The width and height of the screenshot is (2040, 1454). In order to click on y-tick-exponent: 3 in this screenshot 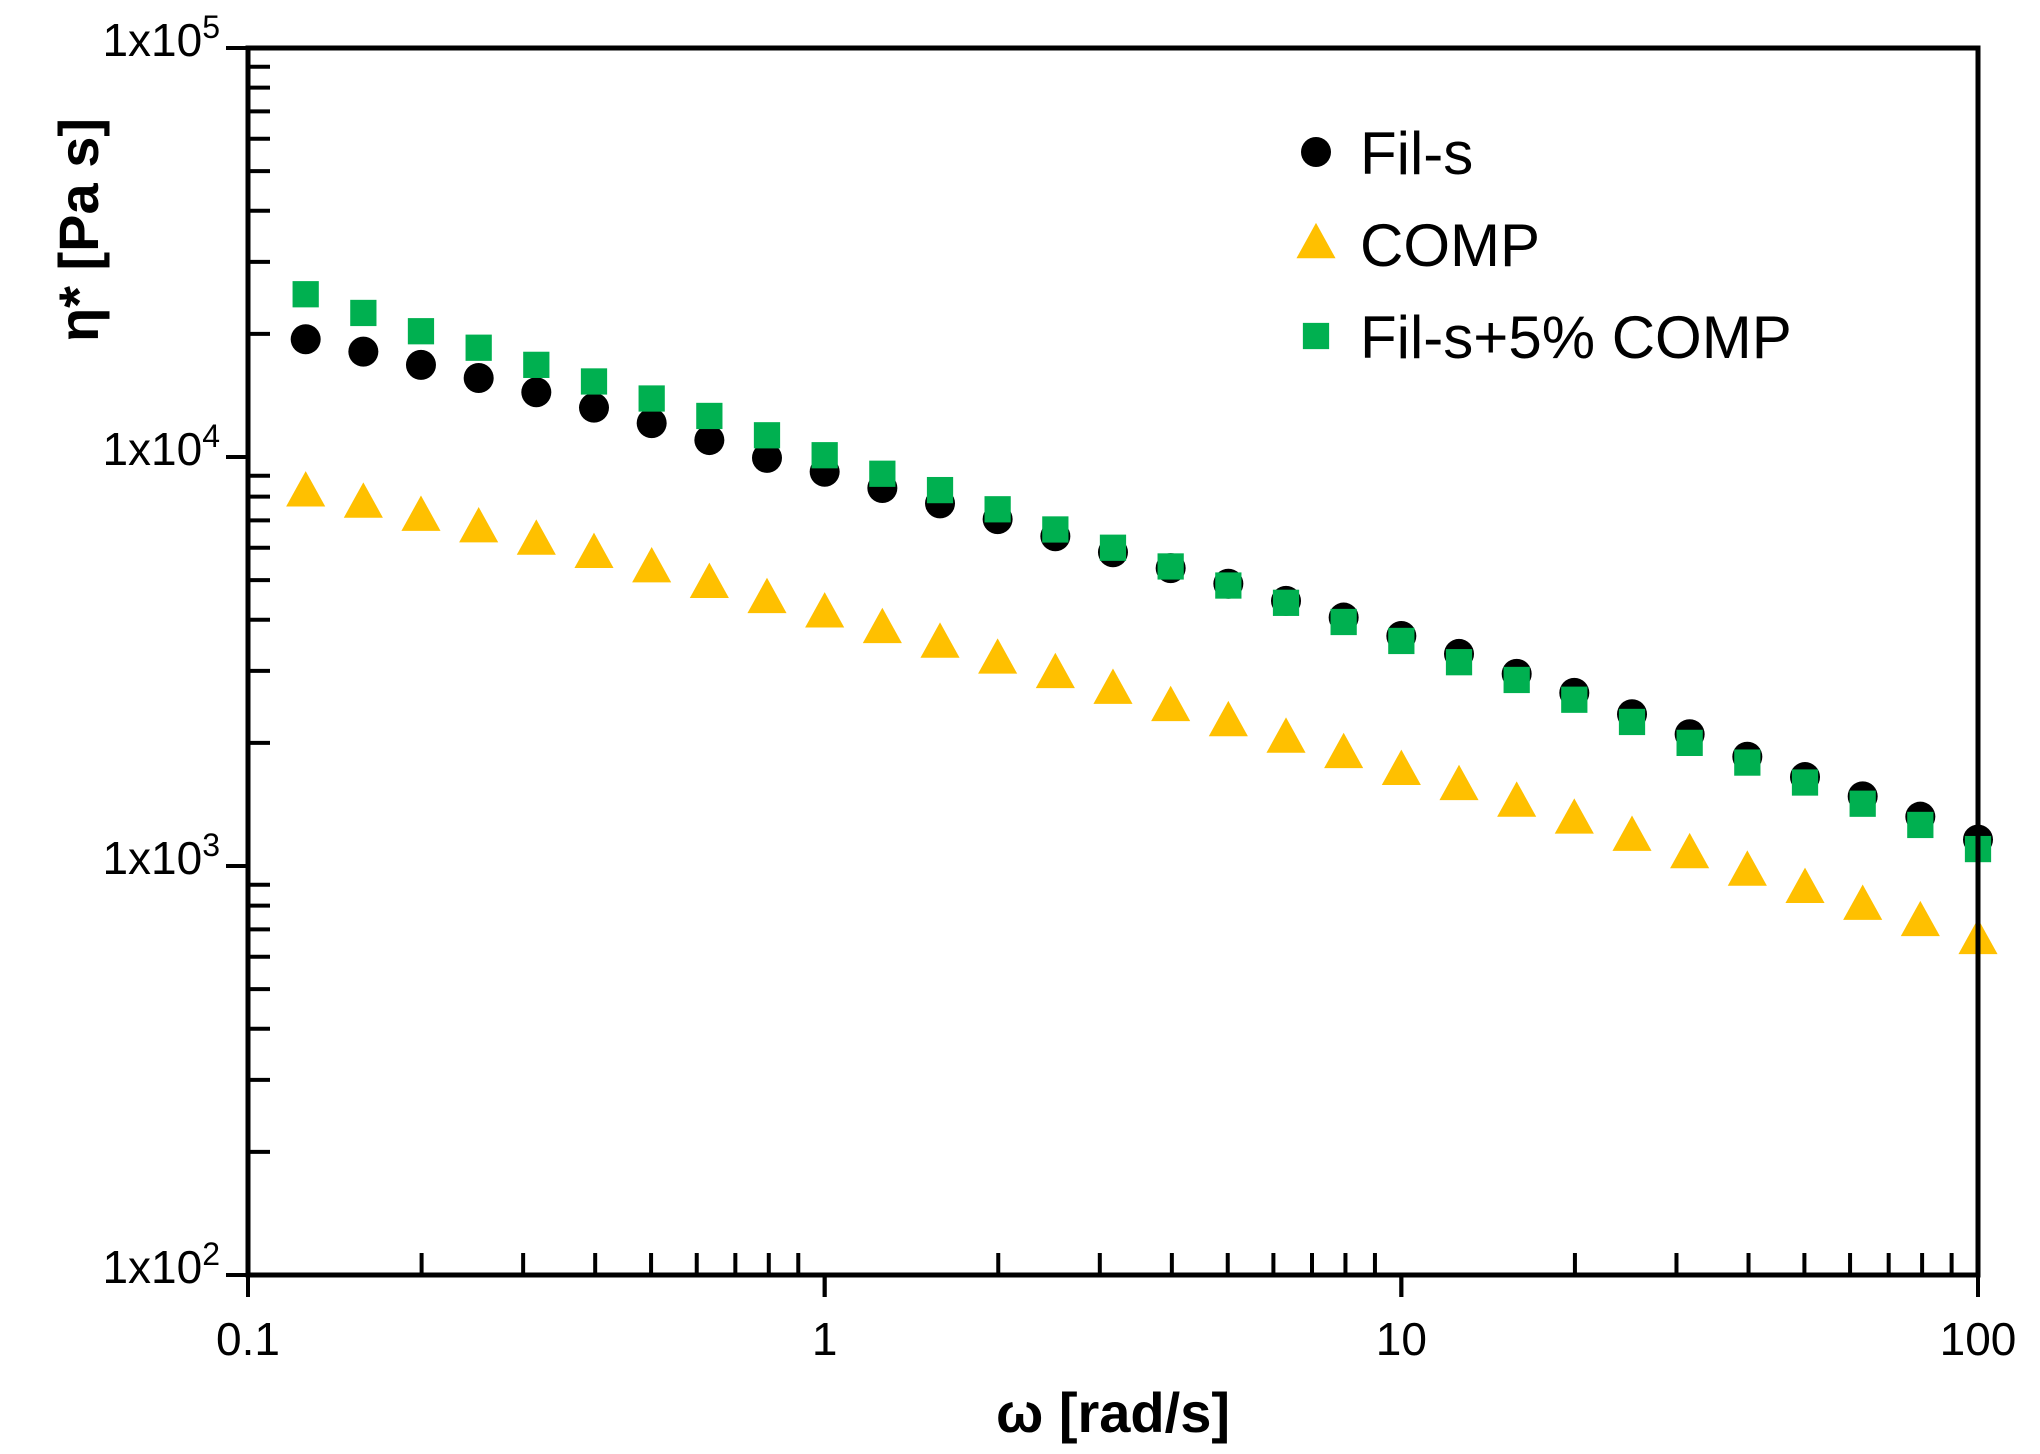, I will do `click(211, 845)`.